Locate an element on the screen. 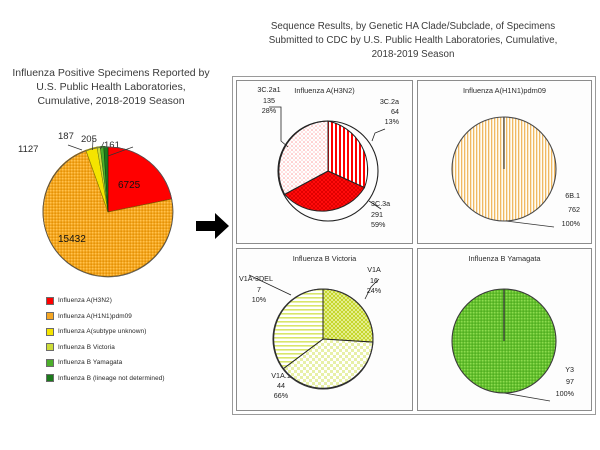 The width and height of the screenshot is (600, 450). left-pie-chart: 6725 15432 is located at coordinates (108, 210).